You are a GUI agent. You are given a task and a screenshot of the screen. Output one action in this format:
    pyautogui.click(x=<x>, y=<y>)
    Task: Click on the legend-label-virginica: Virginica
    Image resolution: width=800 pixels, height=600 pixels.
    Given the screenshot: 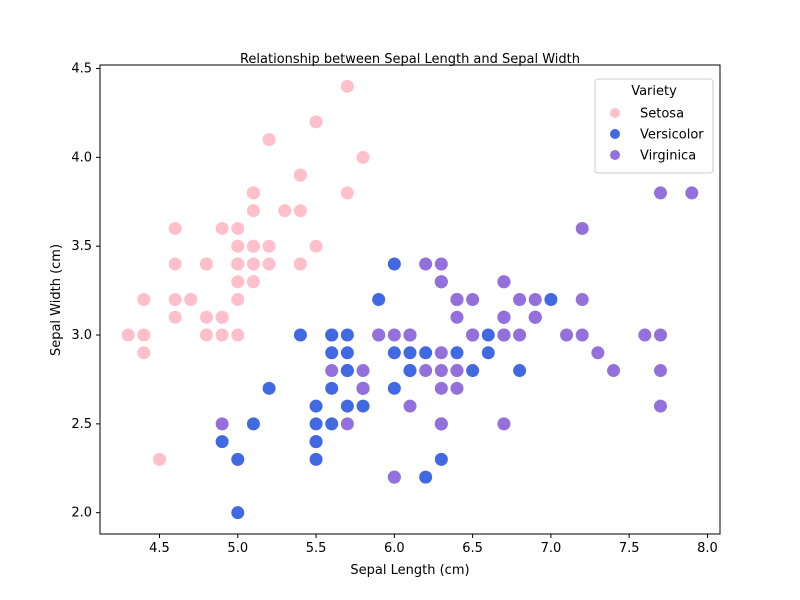 What is the action you would take?
    pyautogui.click(x=668, y=156)
    